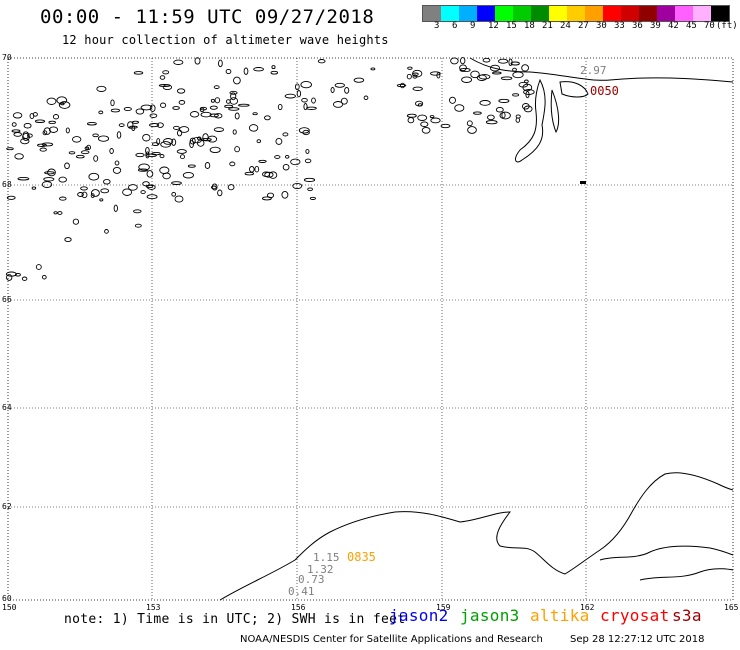 This screenshot has width=740, height=650. What do you see at coordinates (473, 26) in the screenshot?
I see `scale-label: 9` at bounding box center [473, 26].